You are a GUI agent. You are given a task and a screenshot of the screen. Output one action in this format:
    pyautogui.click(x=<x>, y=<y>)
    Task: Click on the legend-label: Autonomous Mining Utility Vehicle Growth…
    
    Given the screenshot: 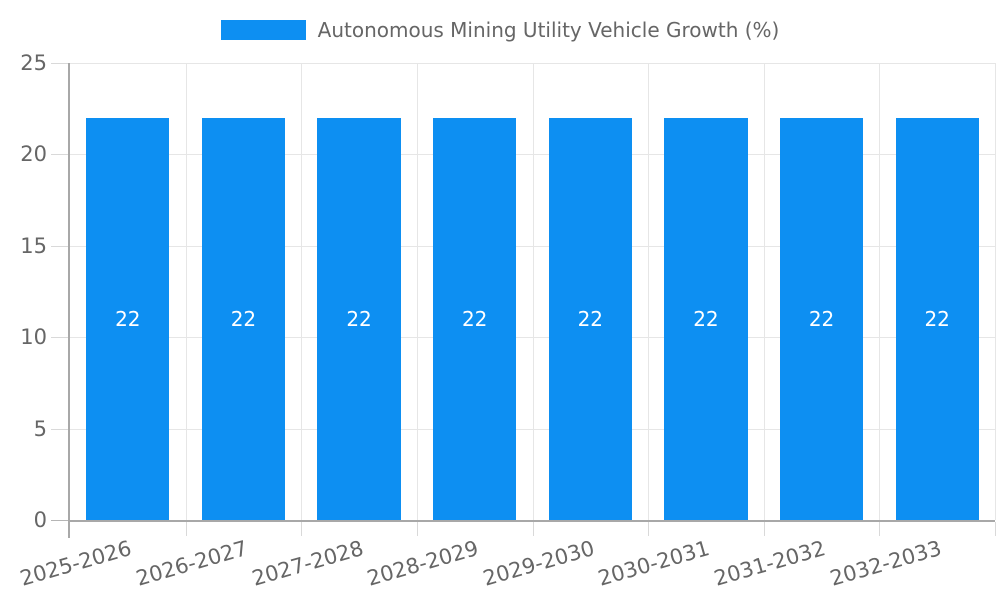 What is the action you would take?
    pyautogui.click(x=548, y=30)
    